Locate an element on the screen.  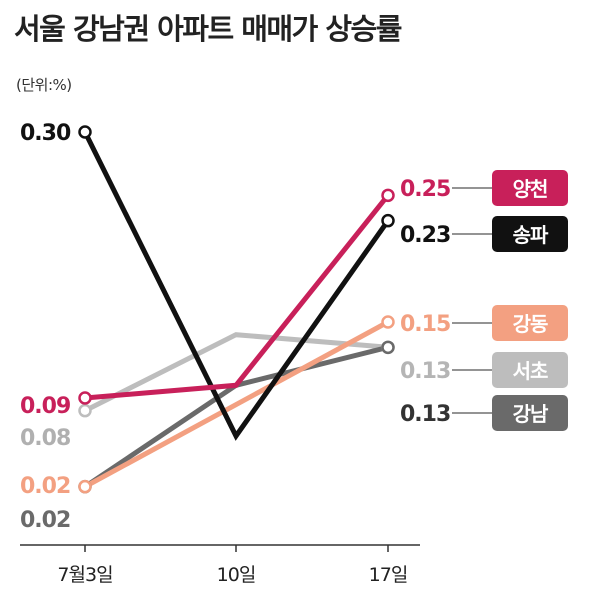
legend-label-강남: 강남 is located at coordinates (531, 414).